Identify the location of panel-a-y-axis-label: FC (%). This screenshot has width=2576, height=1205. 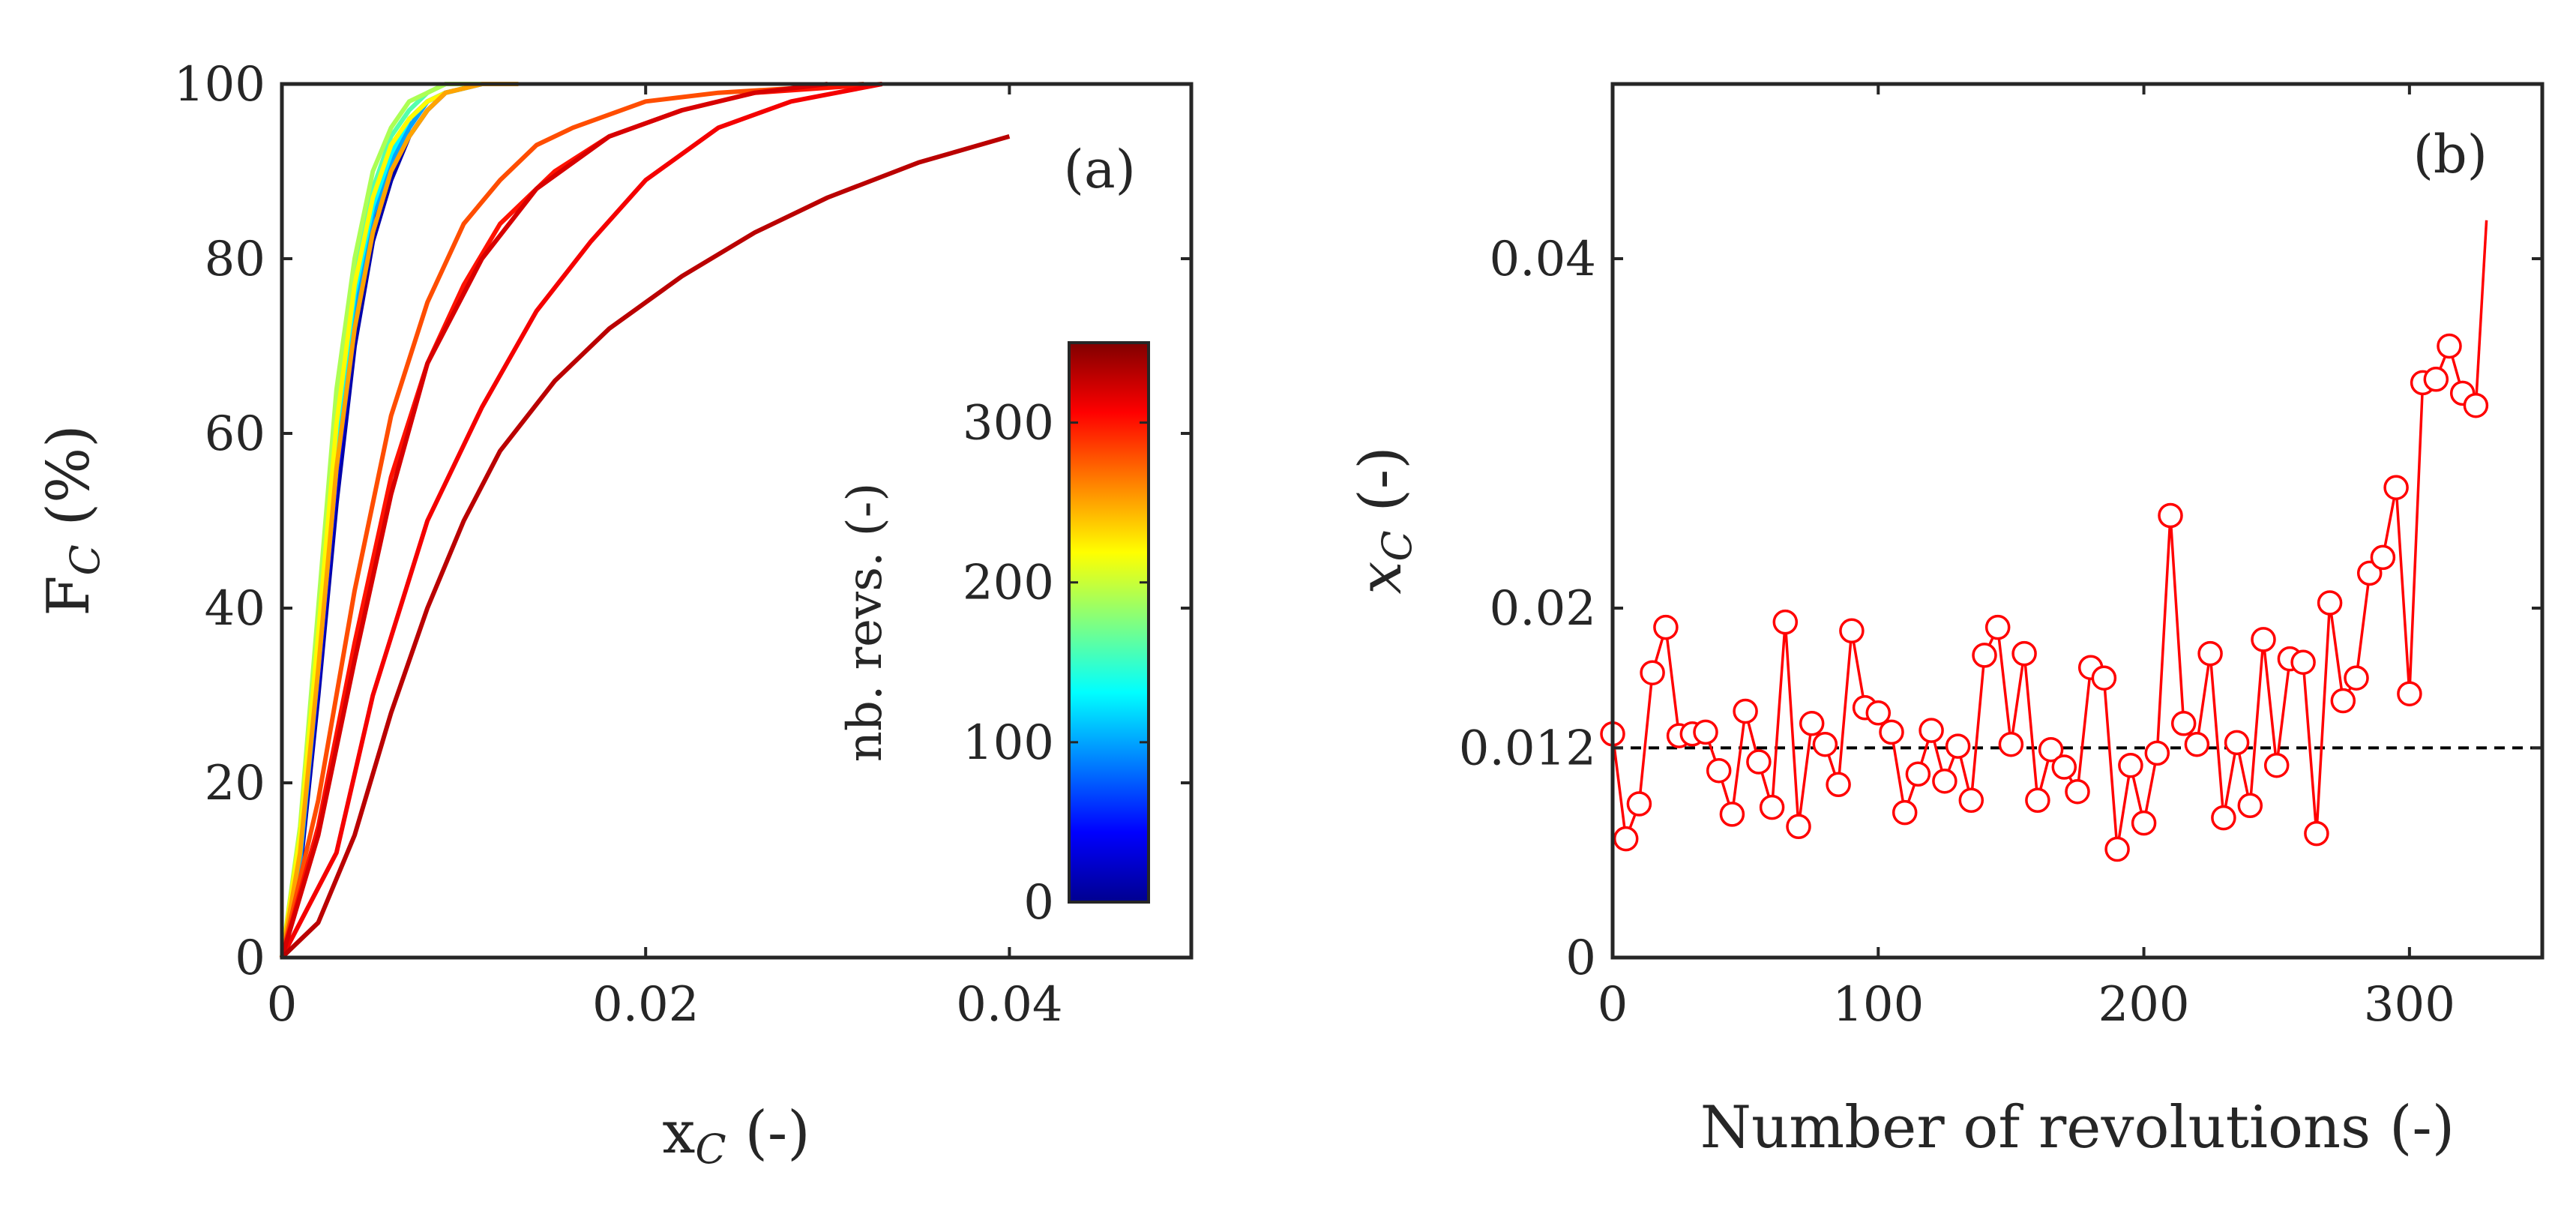
(72, 520).